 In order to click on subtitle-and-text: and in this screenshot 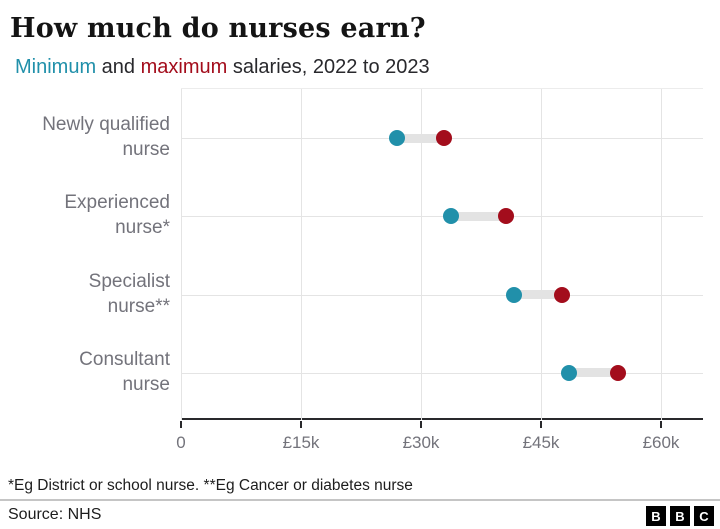, I will do `click(118, 67)`.